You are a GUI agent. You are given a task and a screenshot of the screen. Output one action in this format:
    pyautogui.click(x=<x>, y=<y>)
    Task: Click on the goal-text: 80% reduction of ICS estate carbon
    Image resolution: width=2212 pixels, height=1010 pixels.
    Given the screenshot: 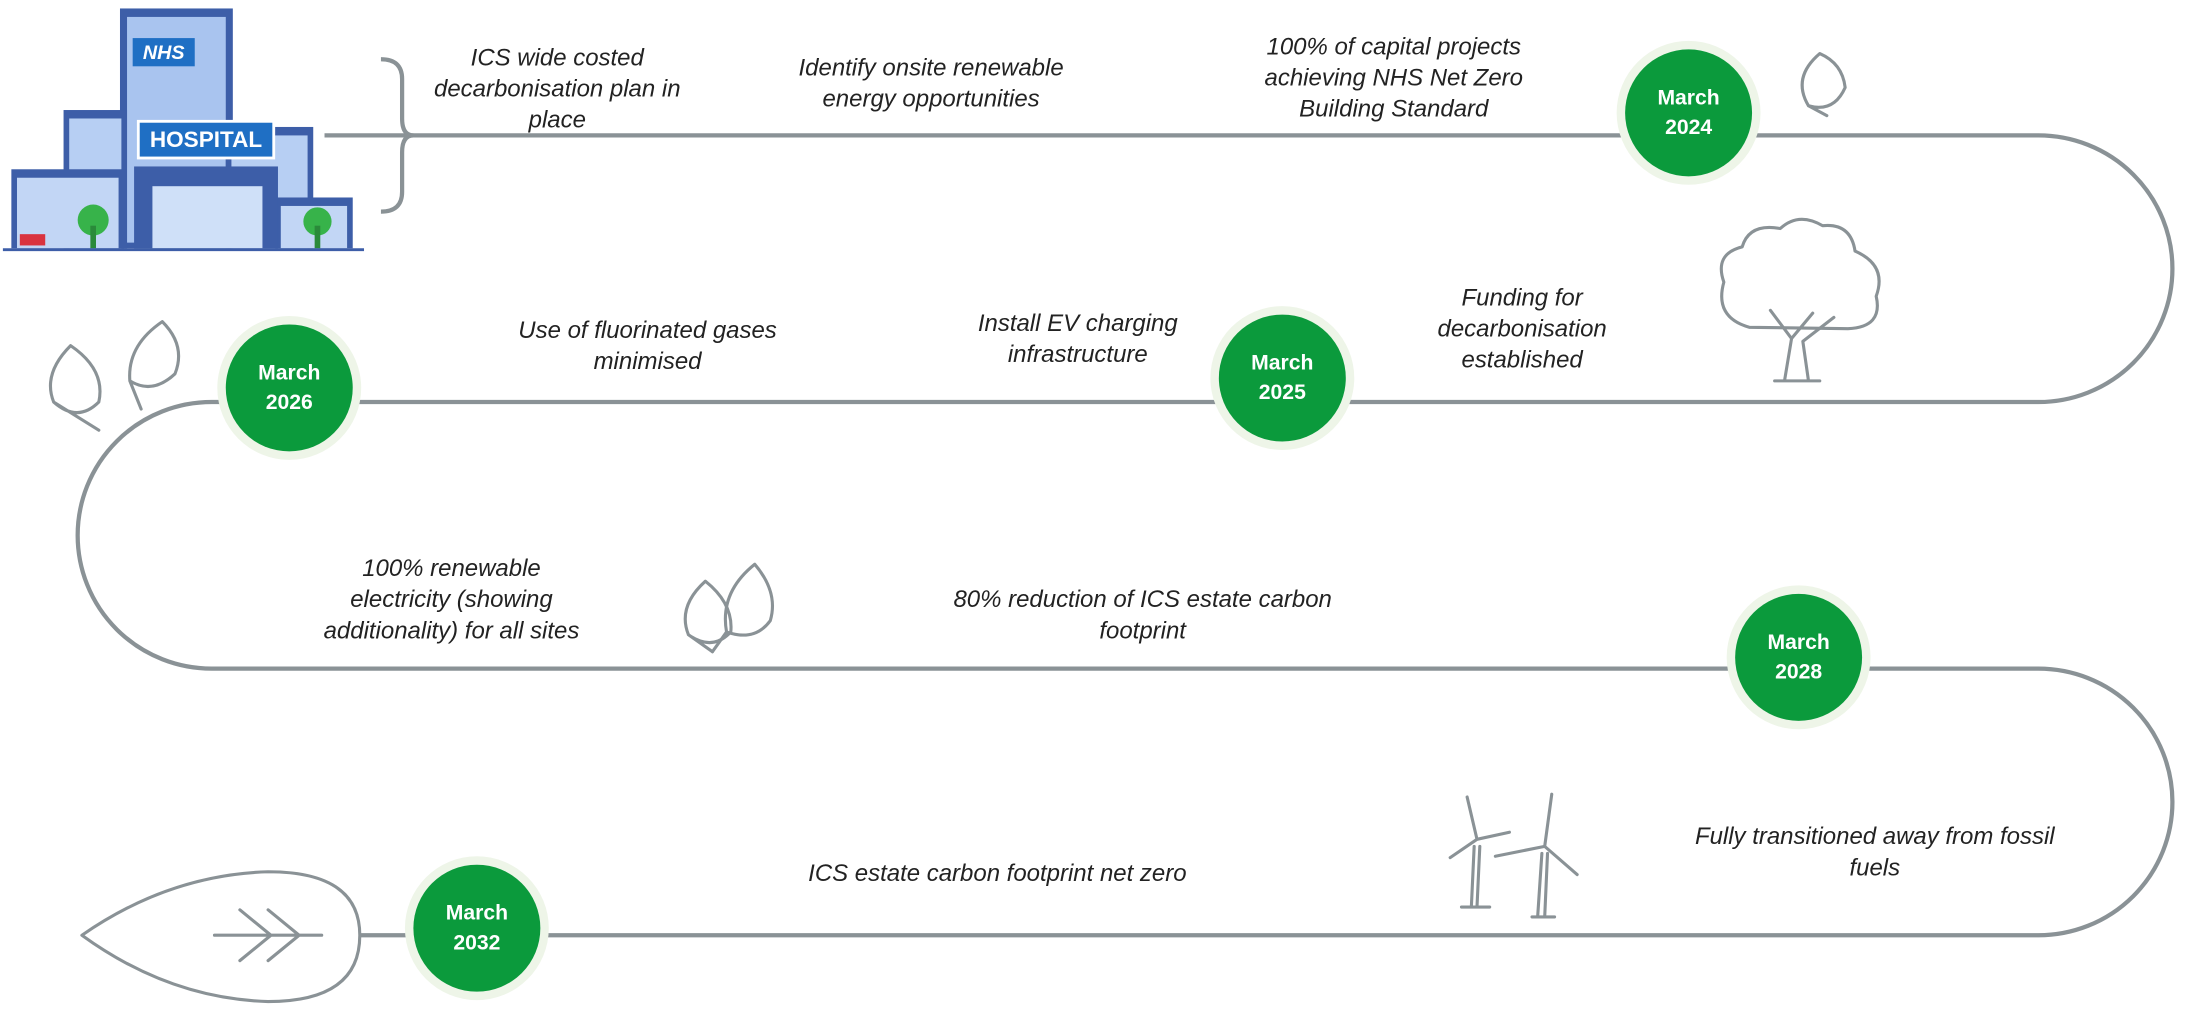 What is the action you would take?
    pyautogui.click(x=1142, y=599)
    